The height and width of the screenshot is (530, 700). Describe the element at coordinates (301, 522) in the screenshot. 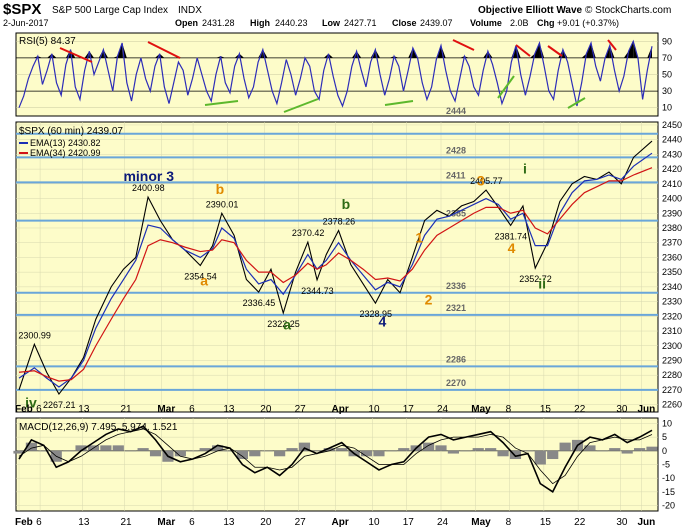

I see `x-tick-label-bottom: 27` at that location.